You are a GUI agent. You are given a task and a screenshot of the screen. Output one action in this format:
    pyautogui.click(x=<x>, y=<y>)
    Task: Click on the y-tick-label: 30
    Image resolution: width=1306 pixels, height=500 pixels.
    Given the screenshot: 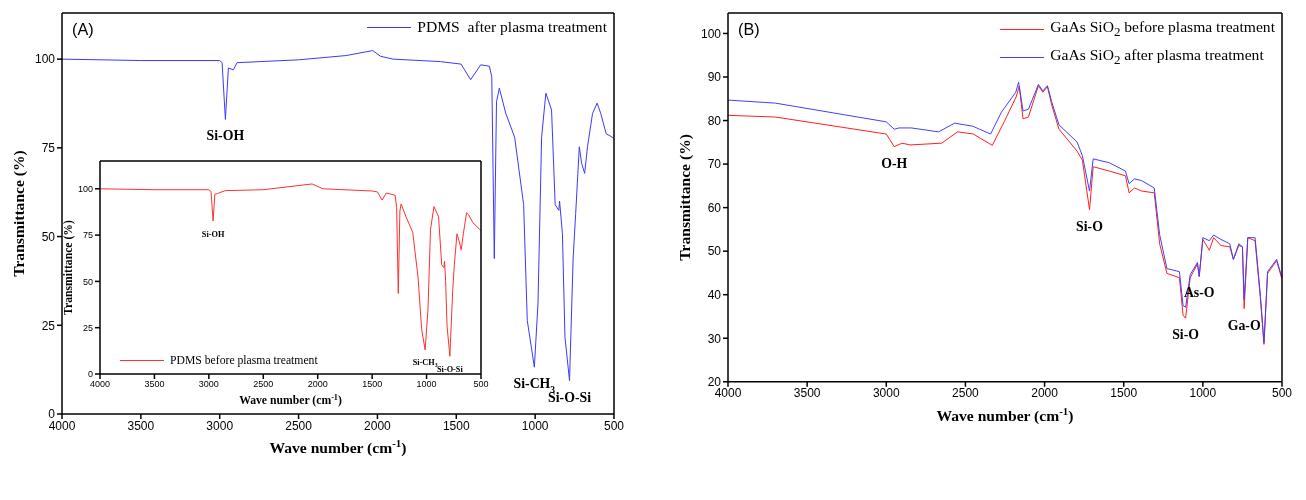 What is the action you would take?
    pyautogui.click(x=714, y=338)
    